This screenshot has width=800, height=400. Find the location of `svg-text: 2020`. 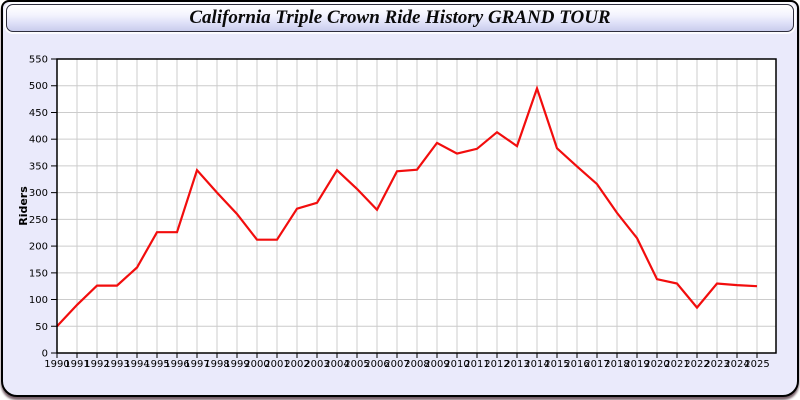

svg-text: 2020 is located at coordinates (656, 364).